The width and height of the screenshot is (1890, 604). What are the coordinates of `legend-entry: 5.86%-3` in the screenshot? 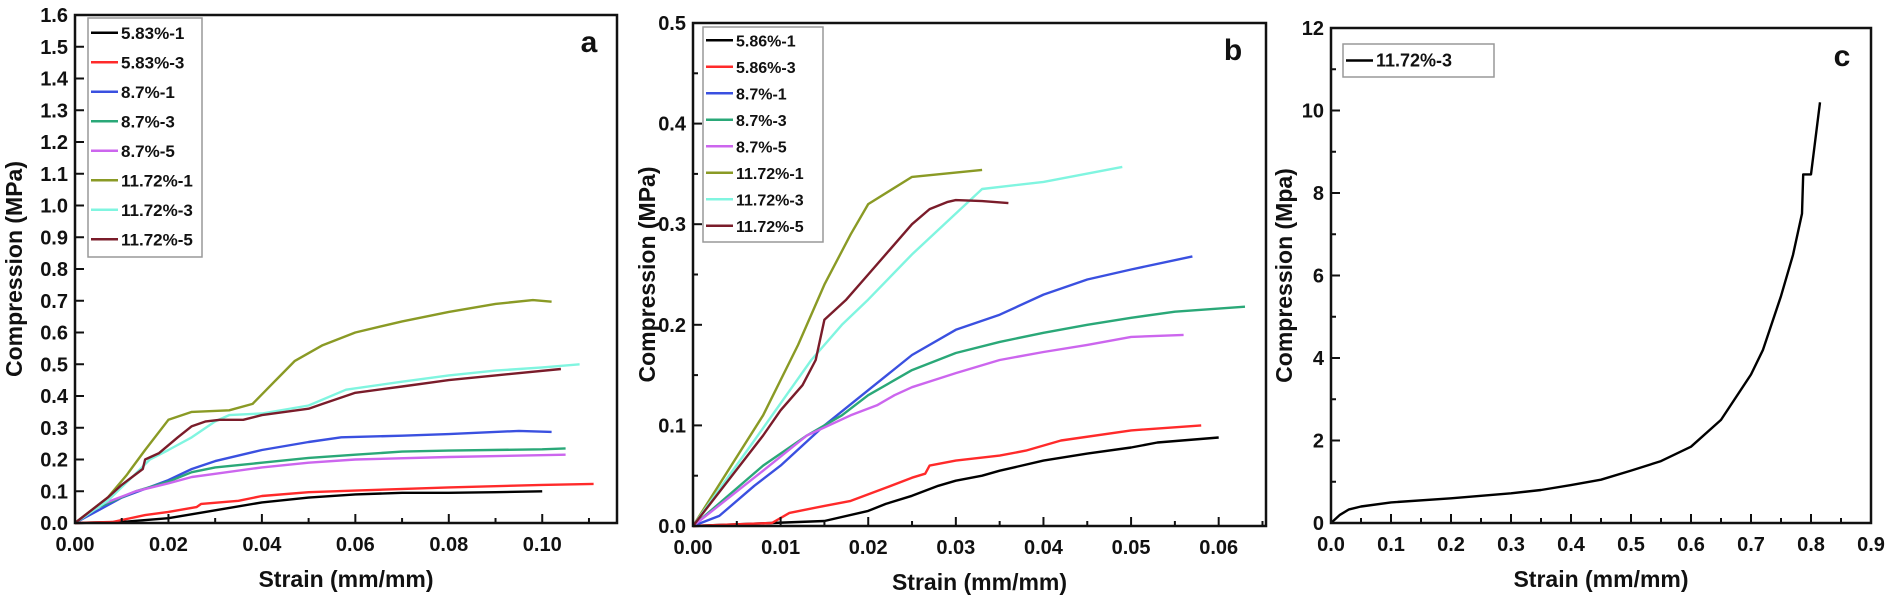 It's located at (766, 68).